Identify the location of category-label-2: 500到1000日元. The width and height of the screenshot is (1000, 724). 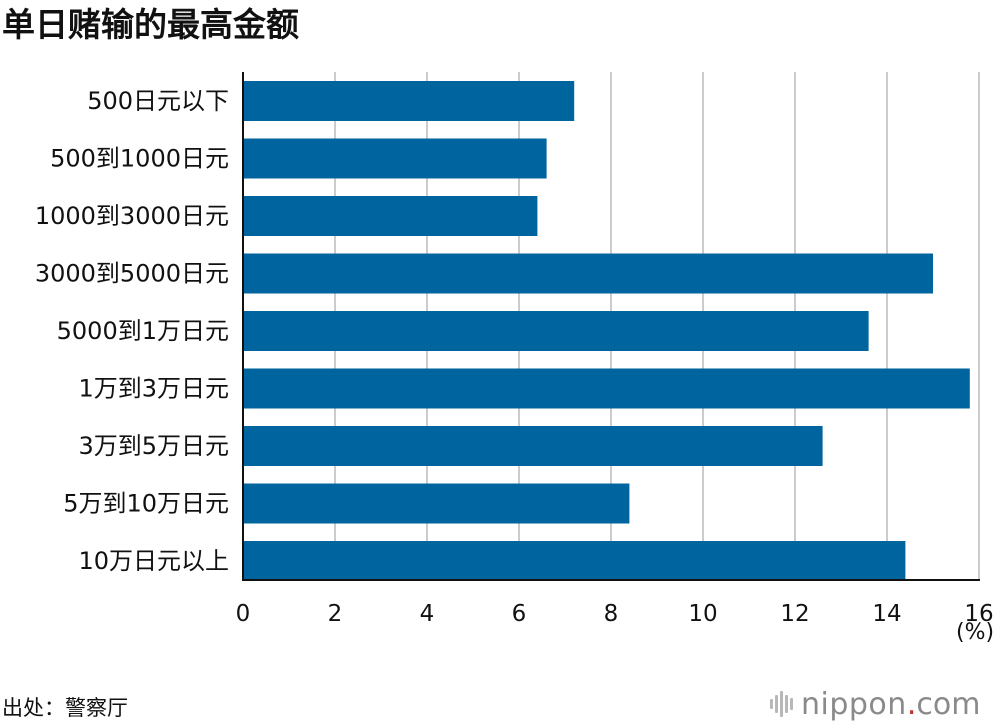
(139, 159).